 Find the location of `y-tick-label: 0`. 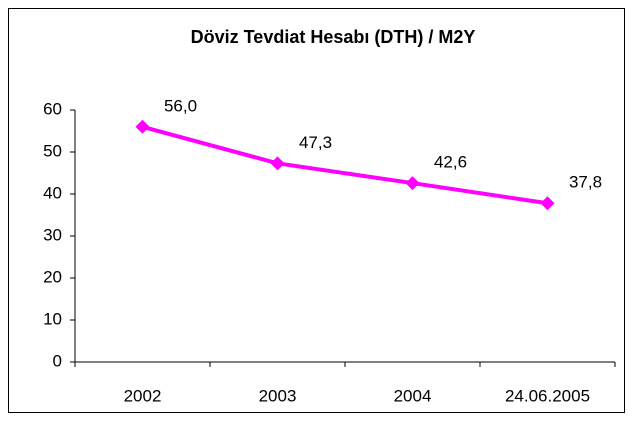

y-tick-label: 0 is located at coordinates (57, 360).